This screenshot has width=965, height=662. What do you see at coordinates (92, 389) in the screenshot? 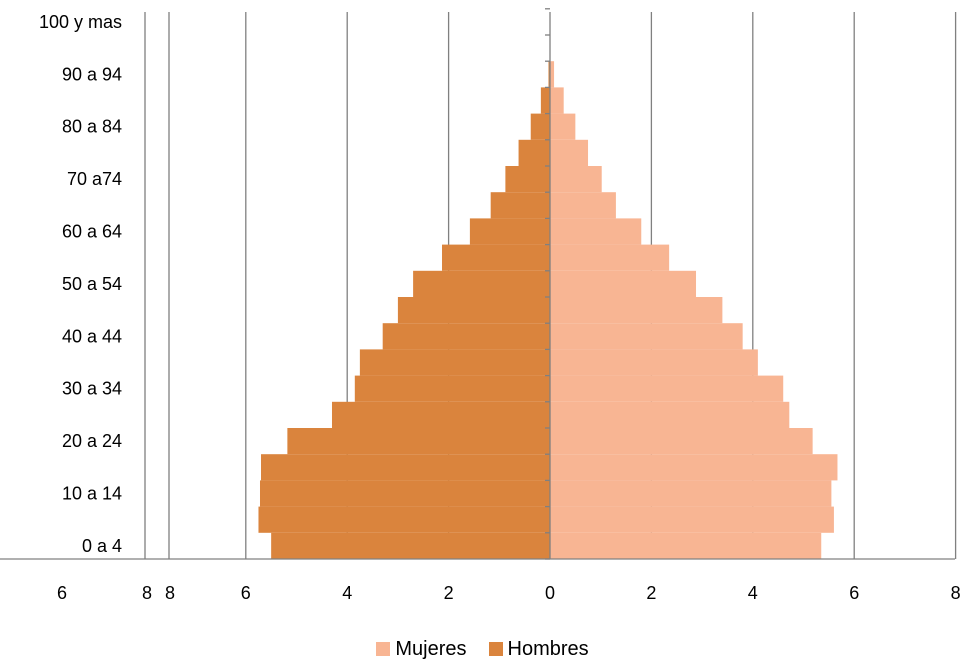
I see `y-tick-label: 30 a 34` at bounding box center [92, 389].